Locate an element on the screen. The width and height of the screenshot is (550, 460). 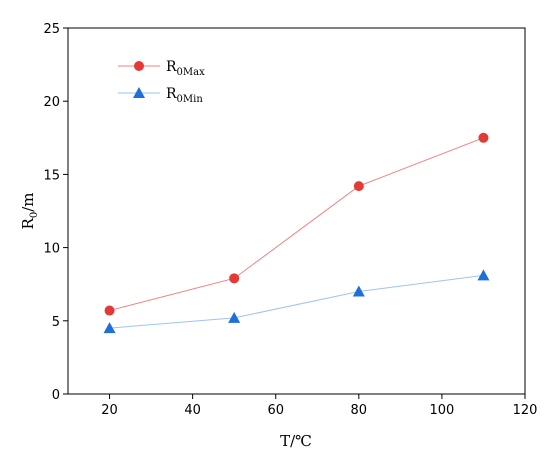
legend: R0Max R0Min is located at coordinates (161, 82).